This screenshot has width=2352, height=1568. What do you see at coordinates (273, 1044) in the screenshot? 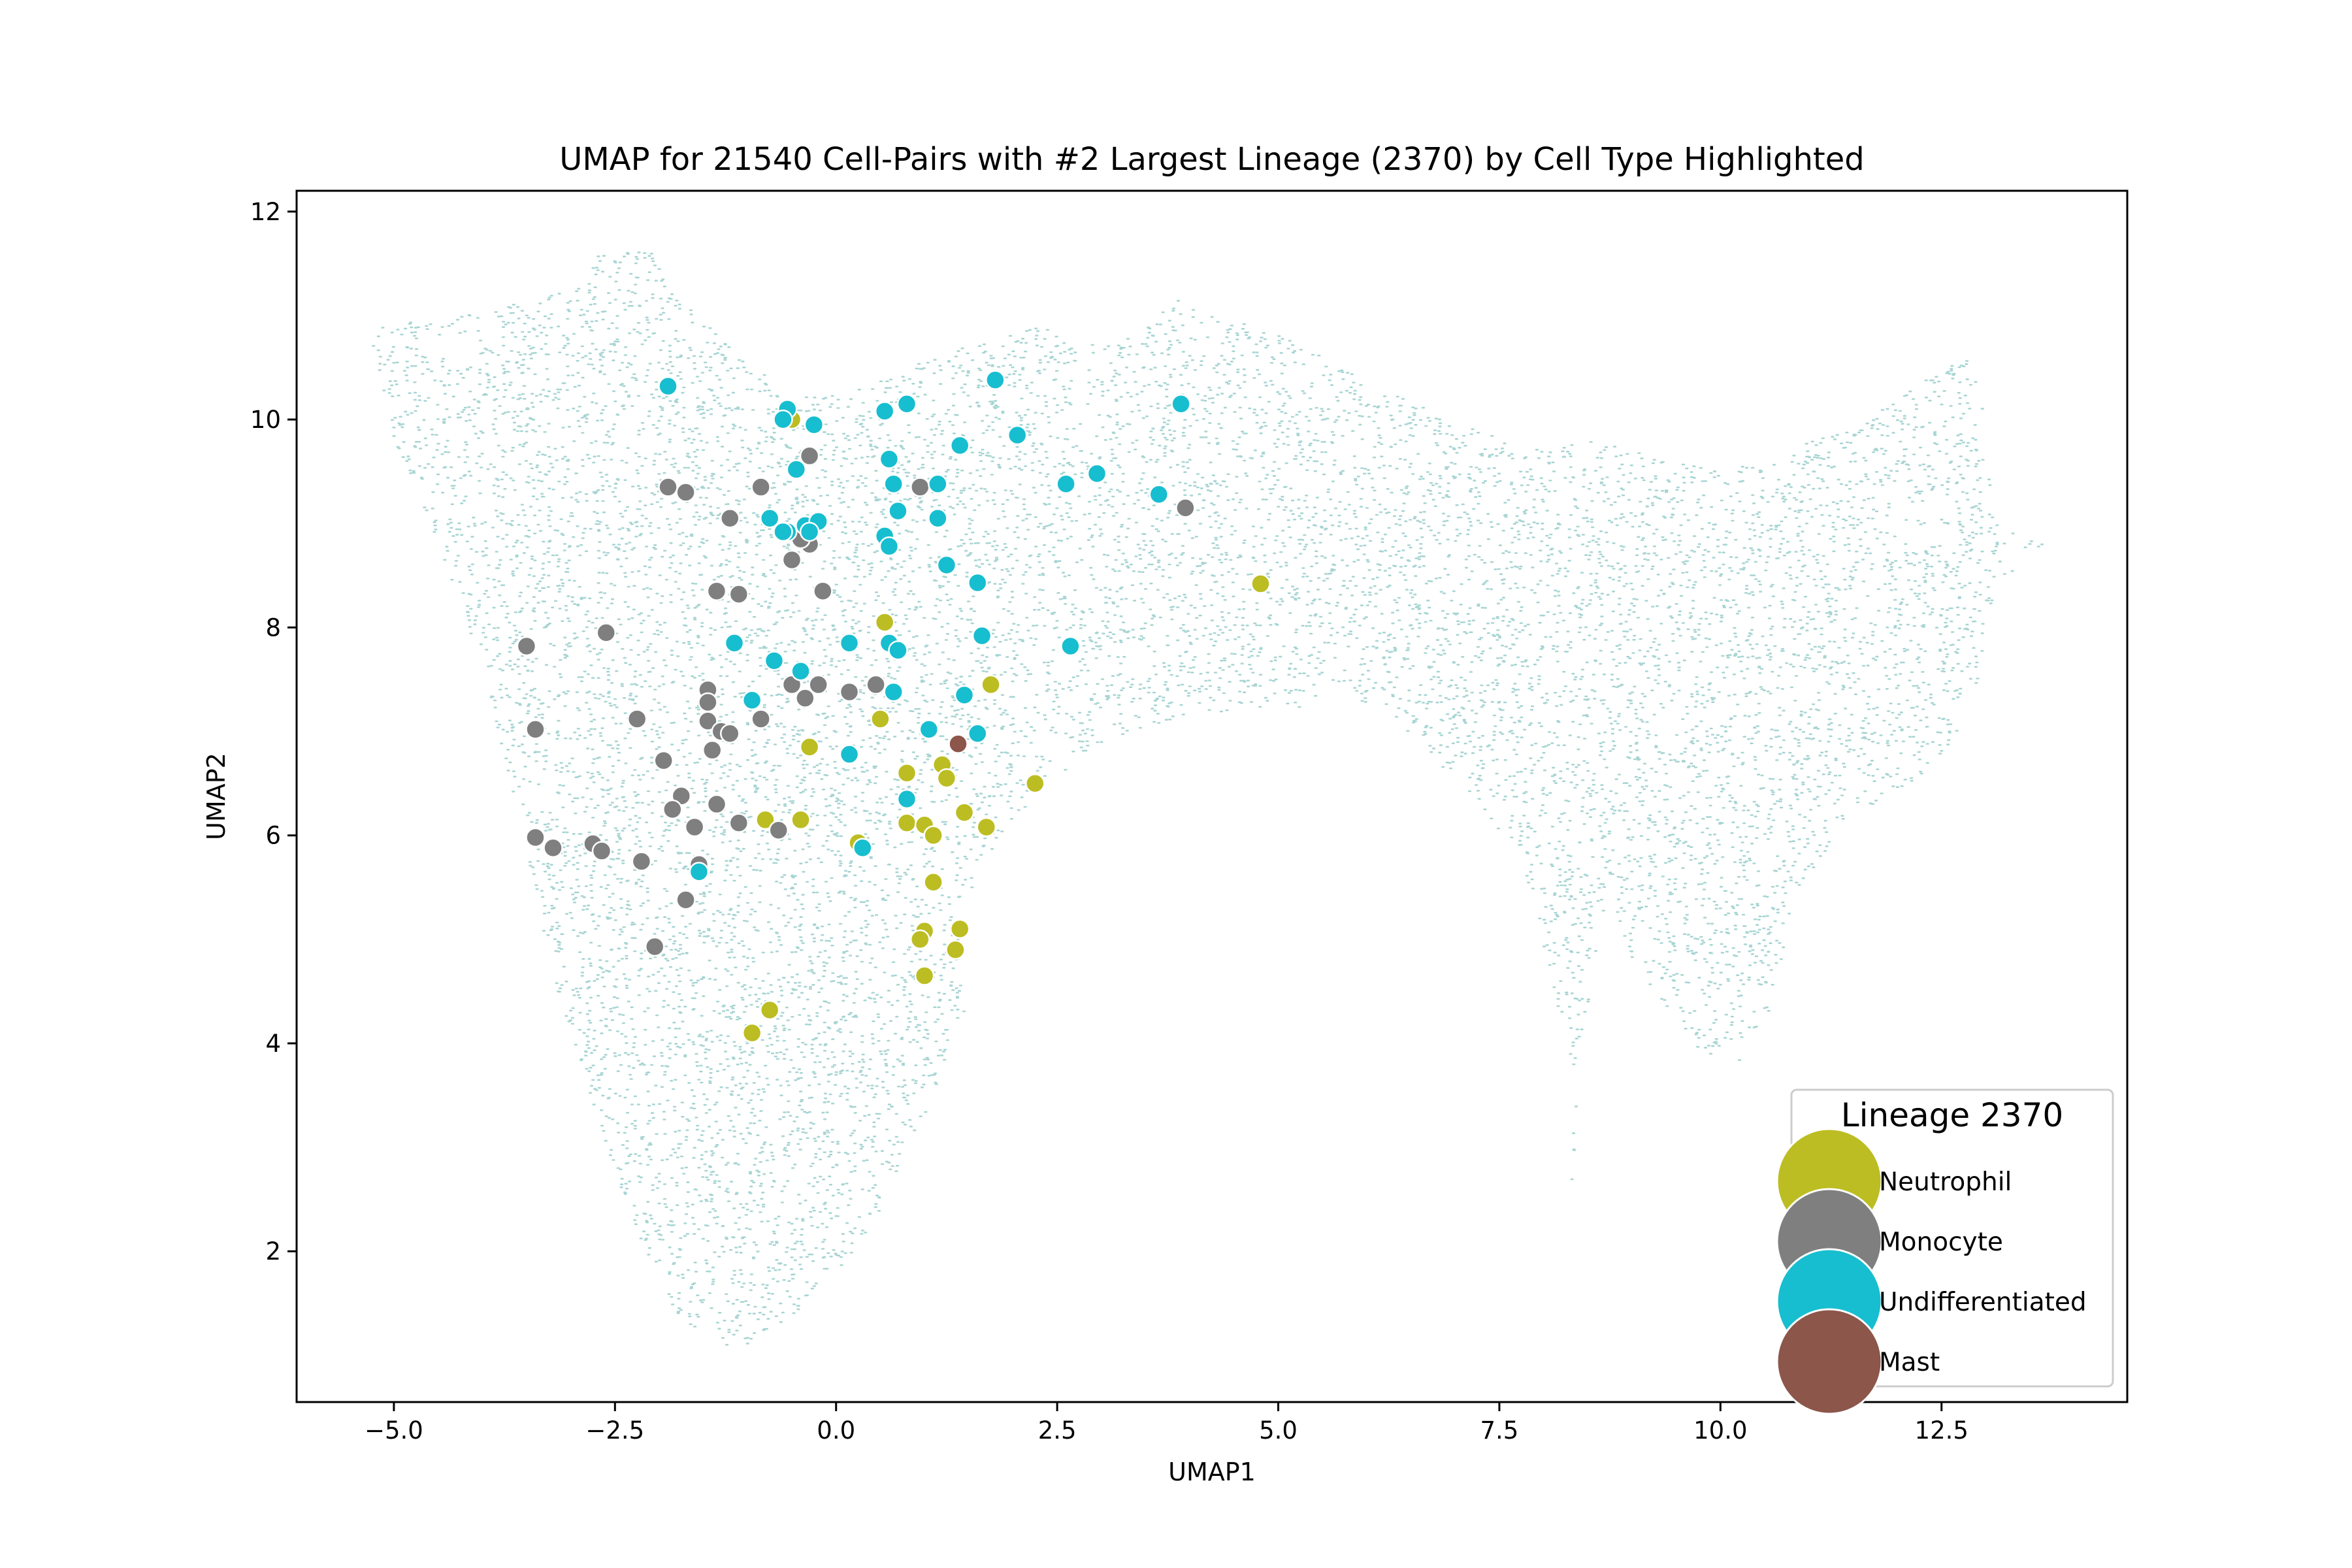
I see `y-tick-label: 4` at bounding box center [273, 1044].